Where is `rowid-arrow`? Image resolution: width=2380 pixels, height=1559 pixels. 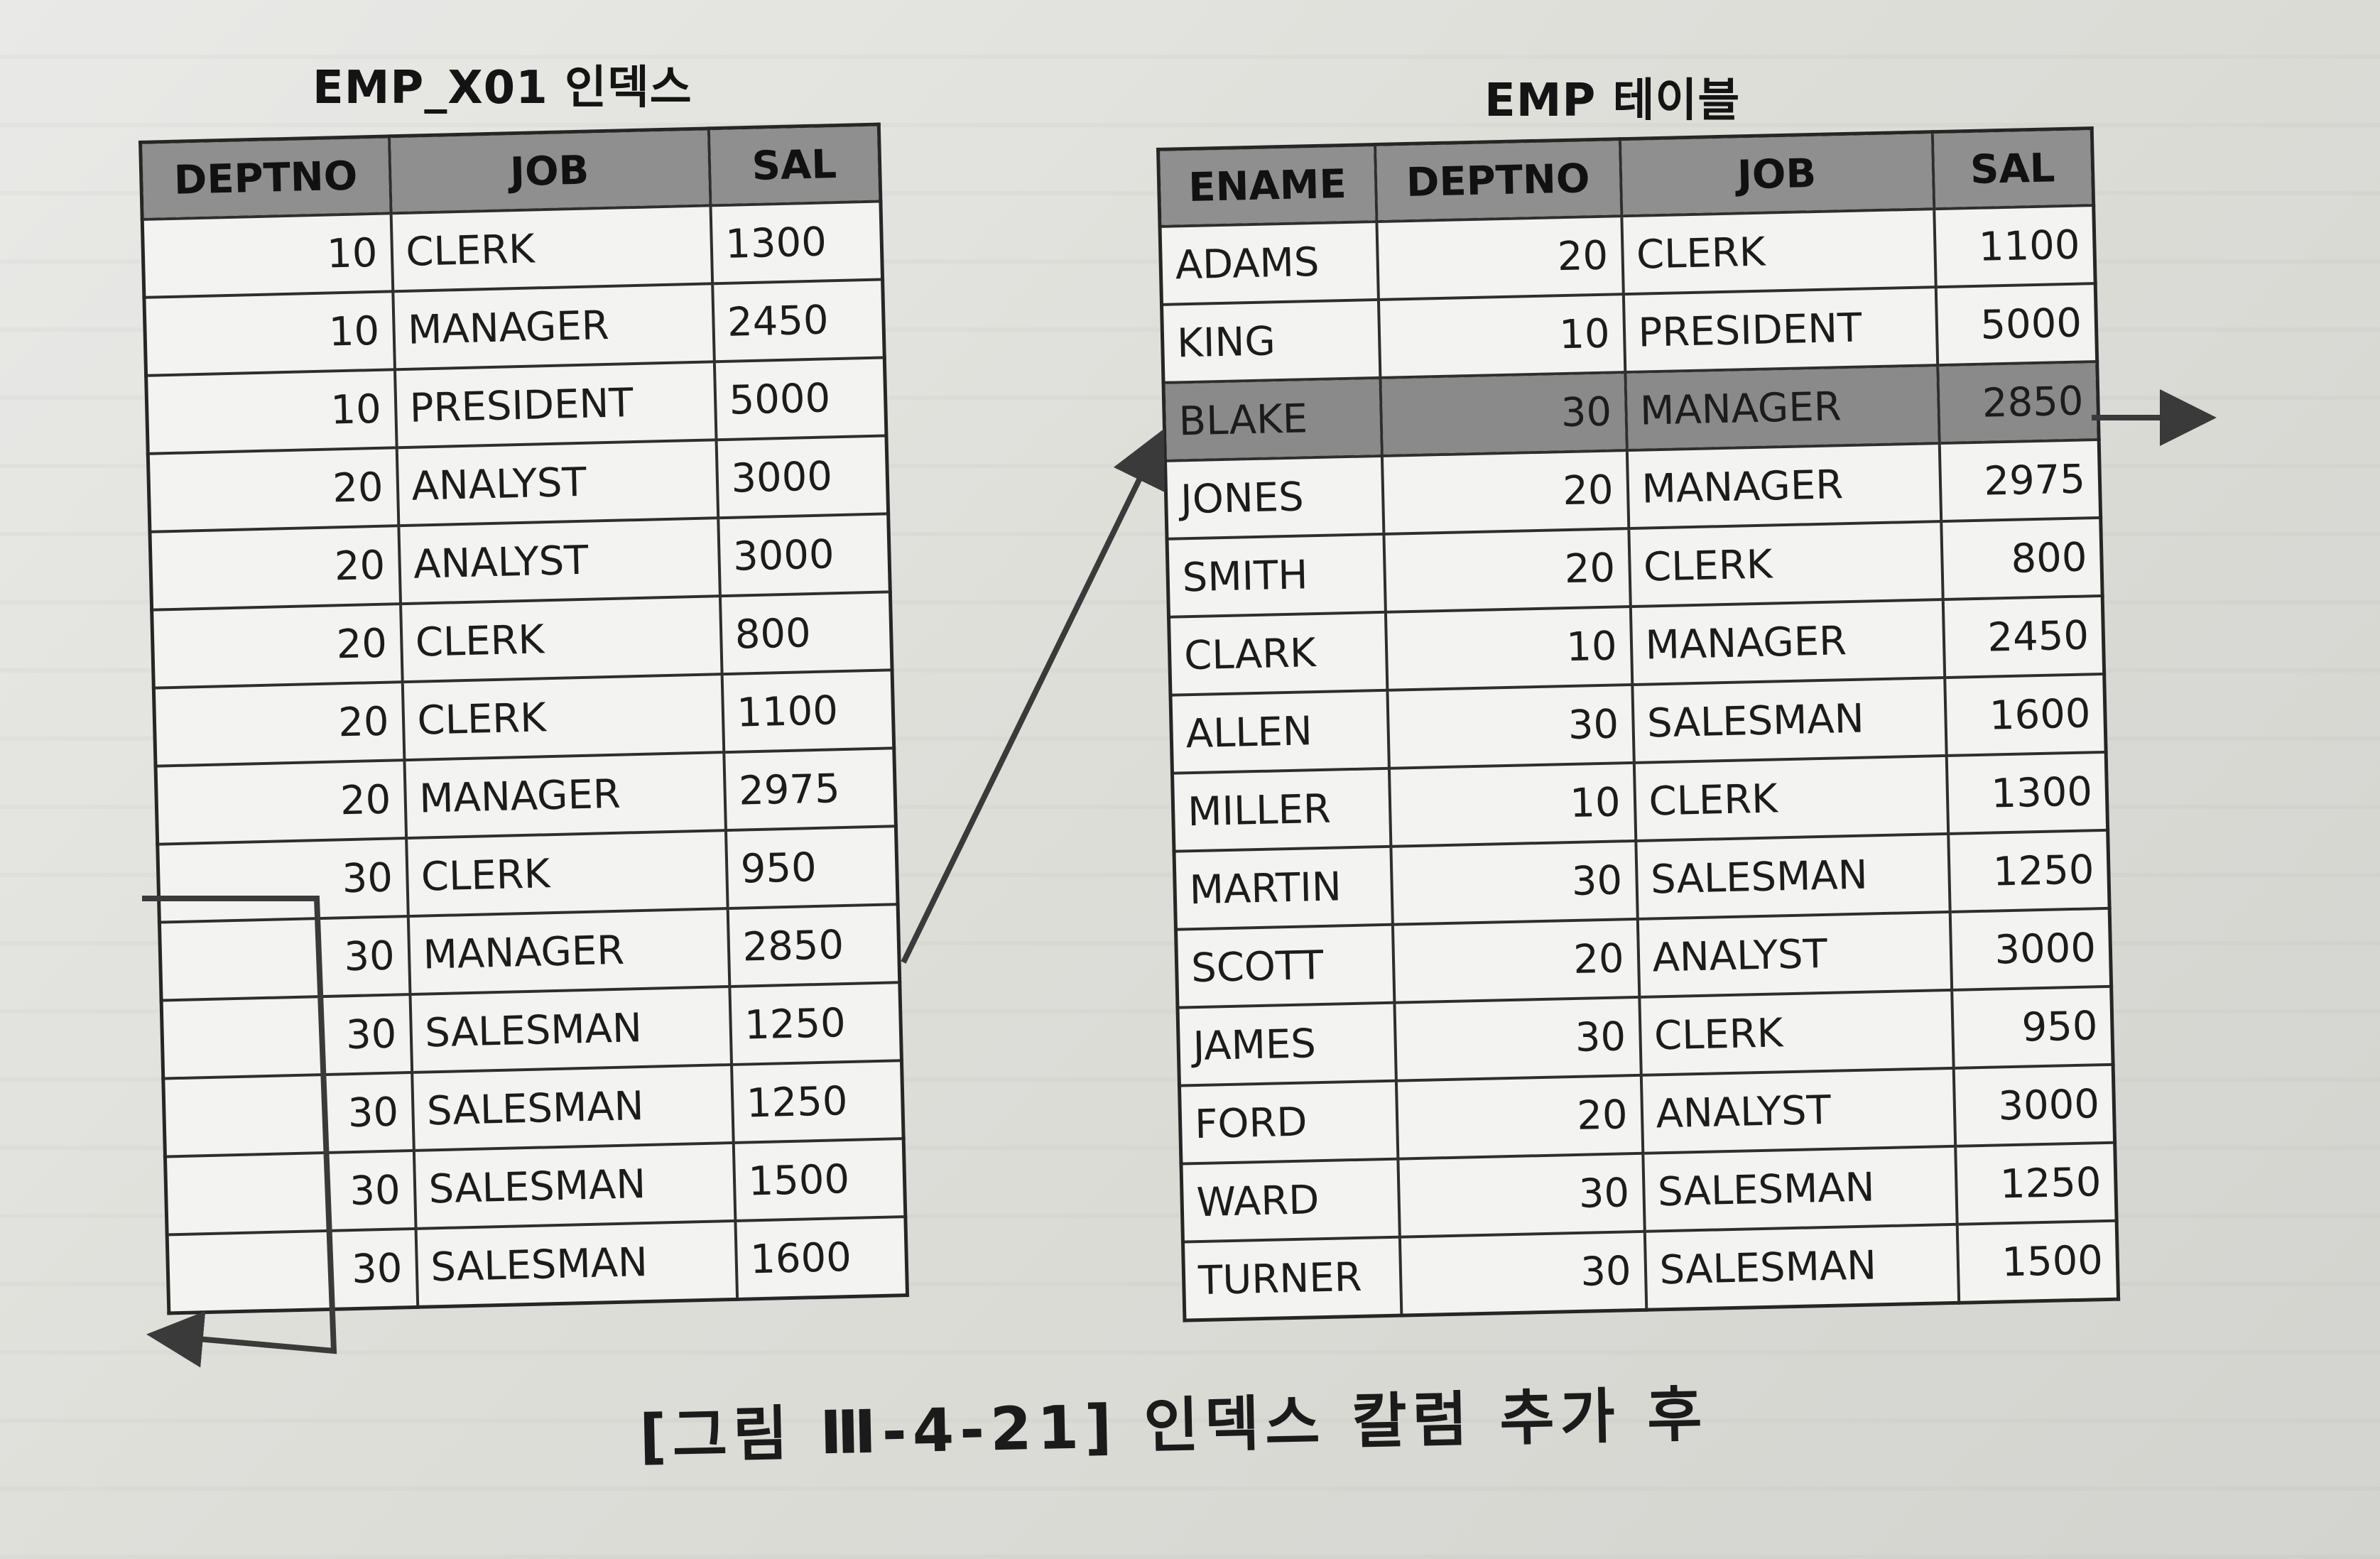 rowid-arrow is located at coordinates (1033, 696).